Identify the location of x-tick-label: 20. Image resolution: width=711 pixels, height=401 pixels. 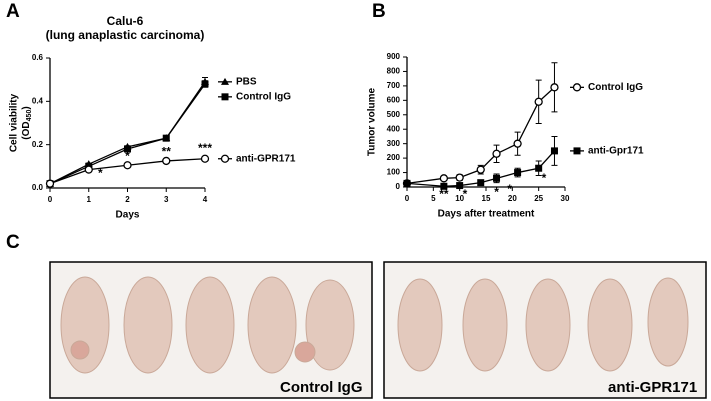
(512, 198).